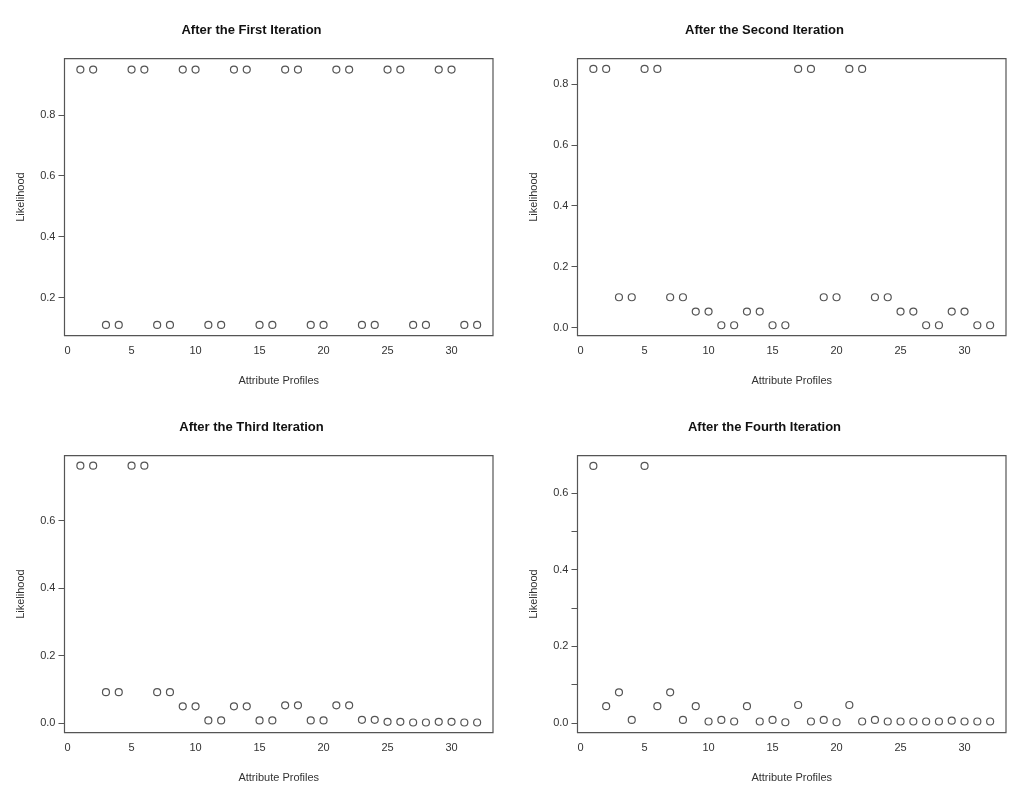 This screenshot has height=794, width=1027. I want to click on x-axis-title: Attribute Profiles, so click(279, 380).